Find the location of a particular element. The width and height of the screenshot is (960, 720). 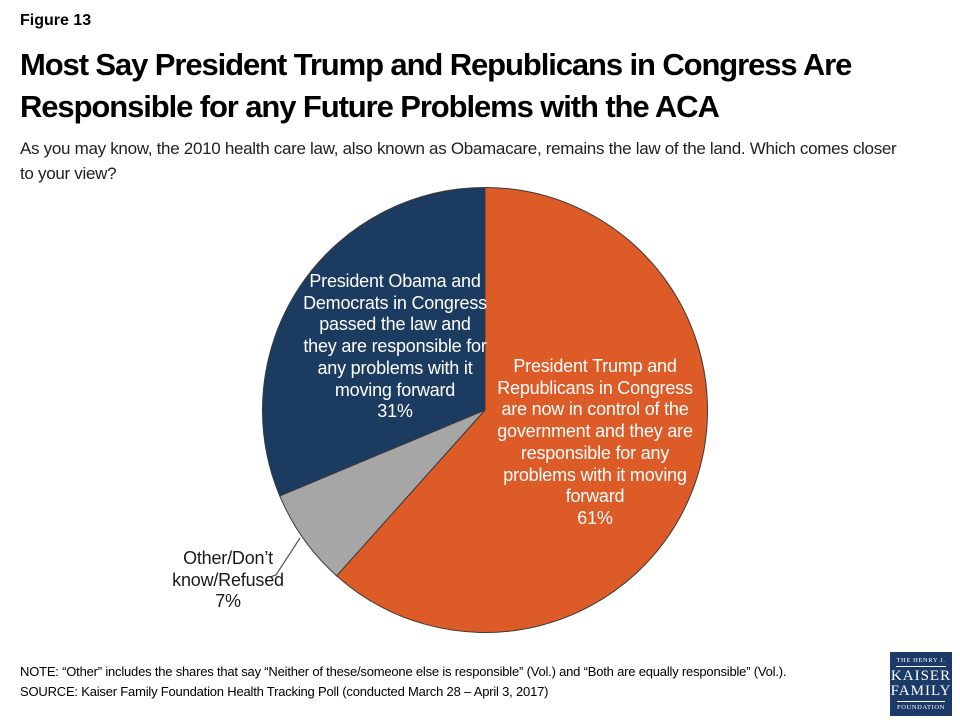

pie-slice-obama-democrats is located at coordinates (374, 341).